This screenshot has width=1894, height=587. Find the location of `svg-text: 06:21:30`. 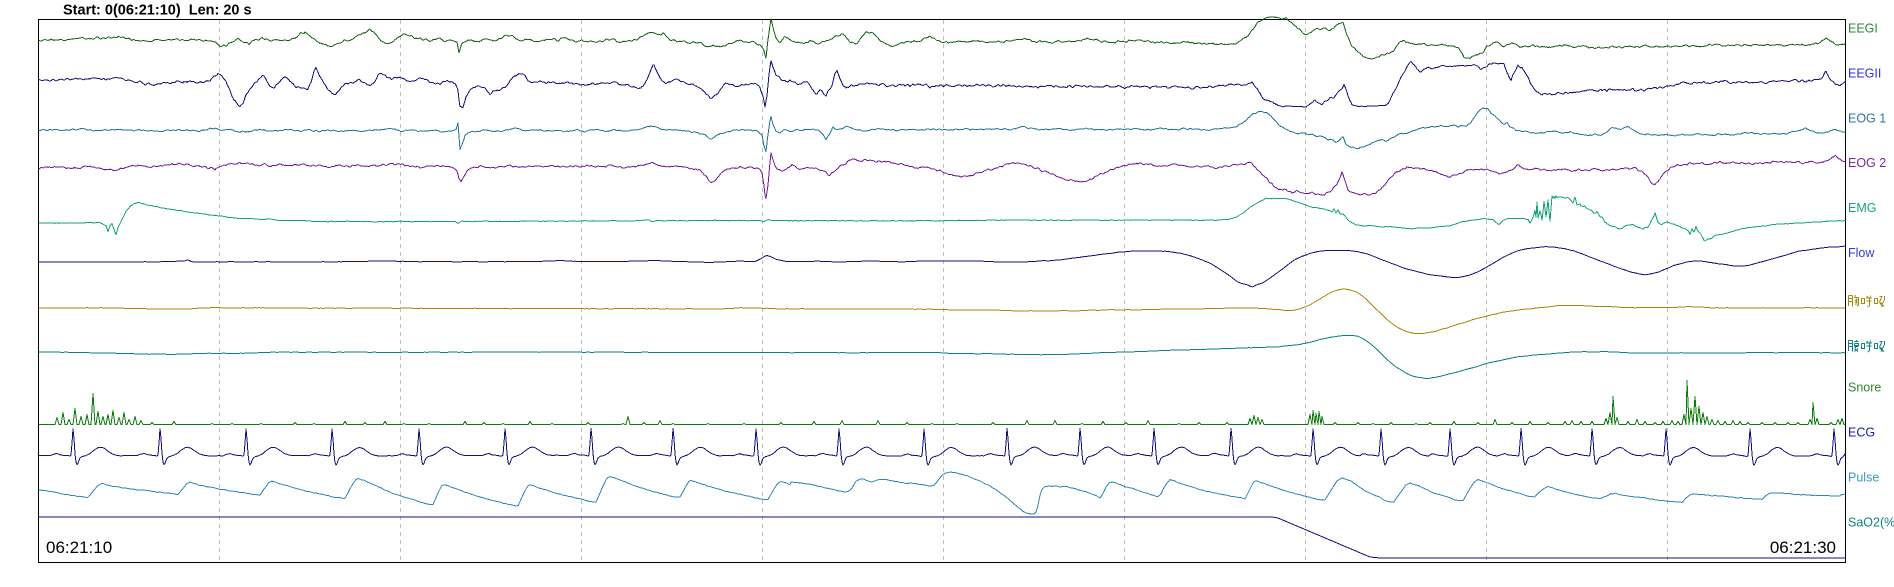

svg-text: 06:21:30 is located at coordinates (1803, 547).